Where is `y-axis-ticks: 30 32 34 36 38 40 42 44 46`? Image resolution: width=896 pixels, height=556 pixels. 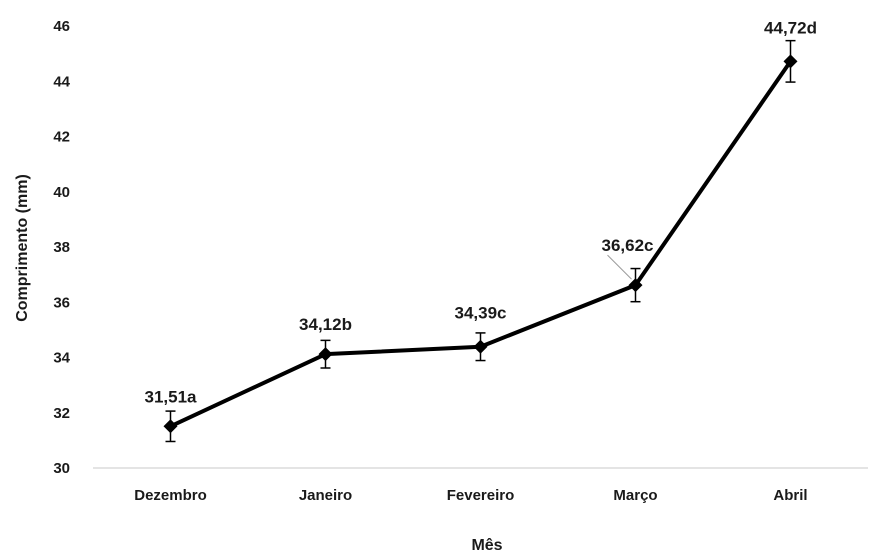
y-axis-ticks: 30 32 34 36 38 40 42 44 46 is located at coordinates (61, 247).